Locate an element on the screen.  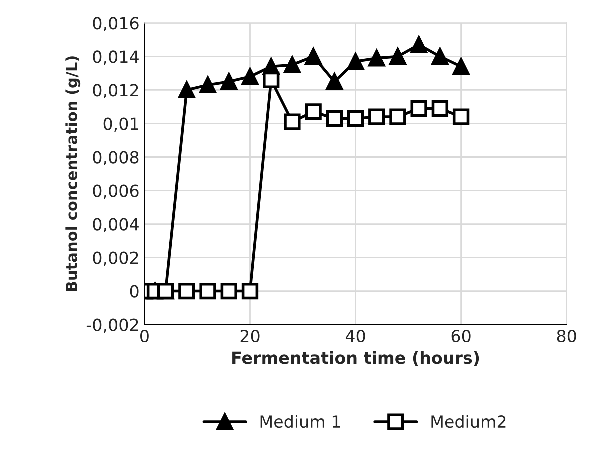
y-tick-label: 0,012 is located at coordinates (115, 91).